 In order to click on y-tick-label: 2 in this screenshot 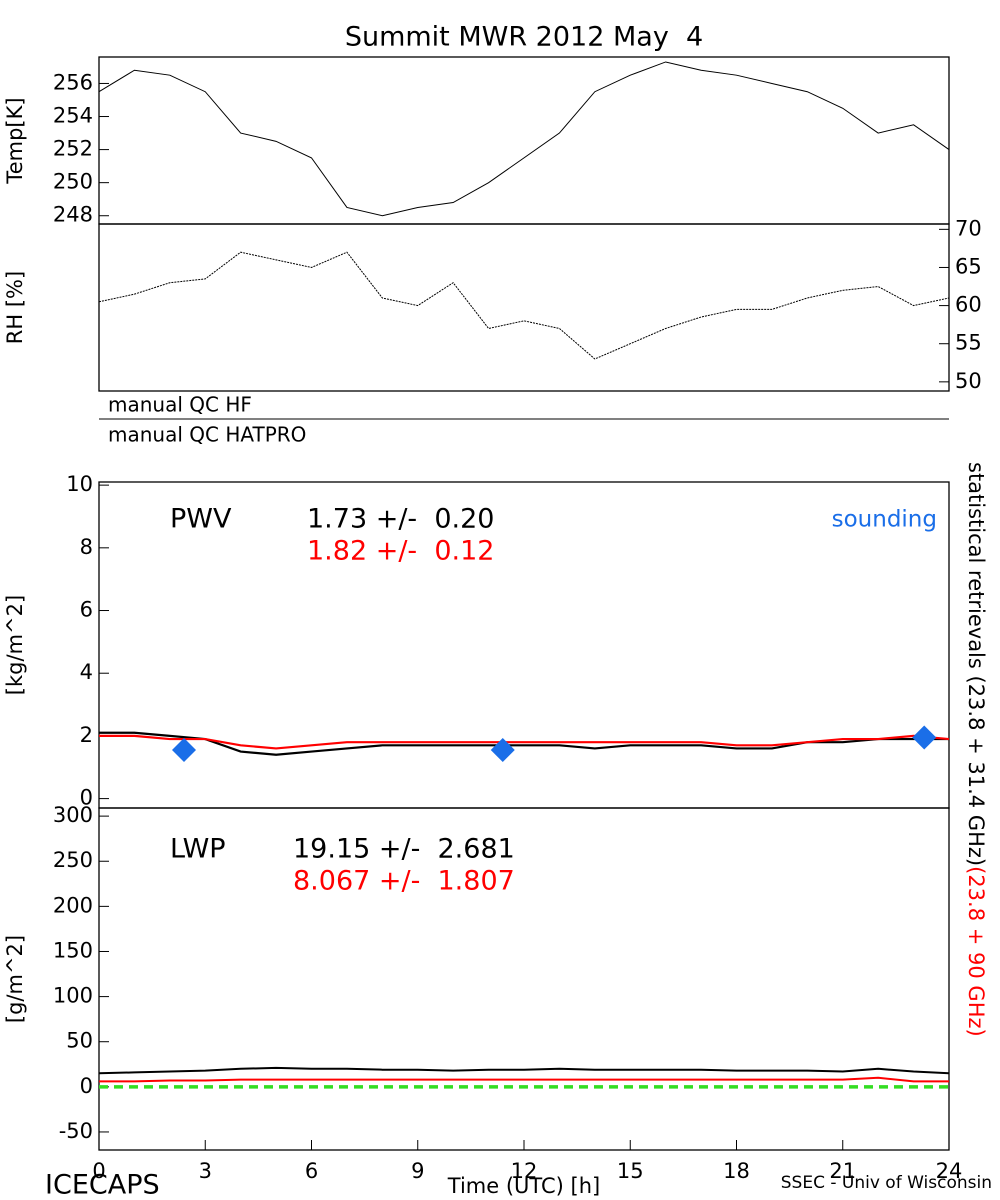, I will do `click(86, 735)`.